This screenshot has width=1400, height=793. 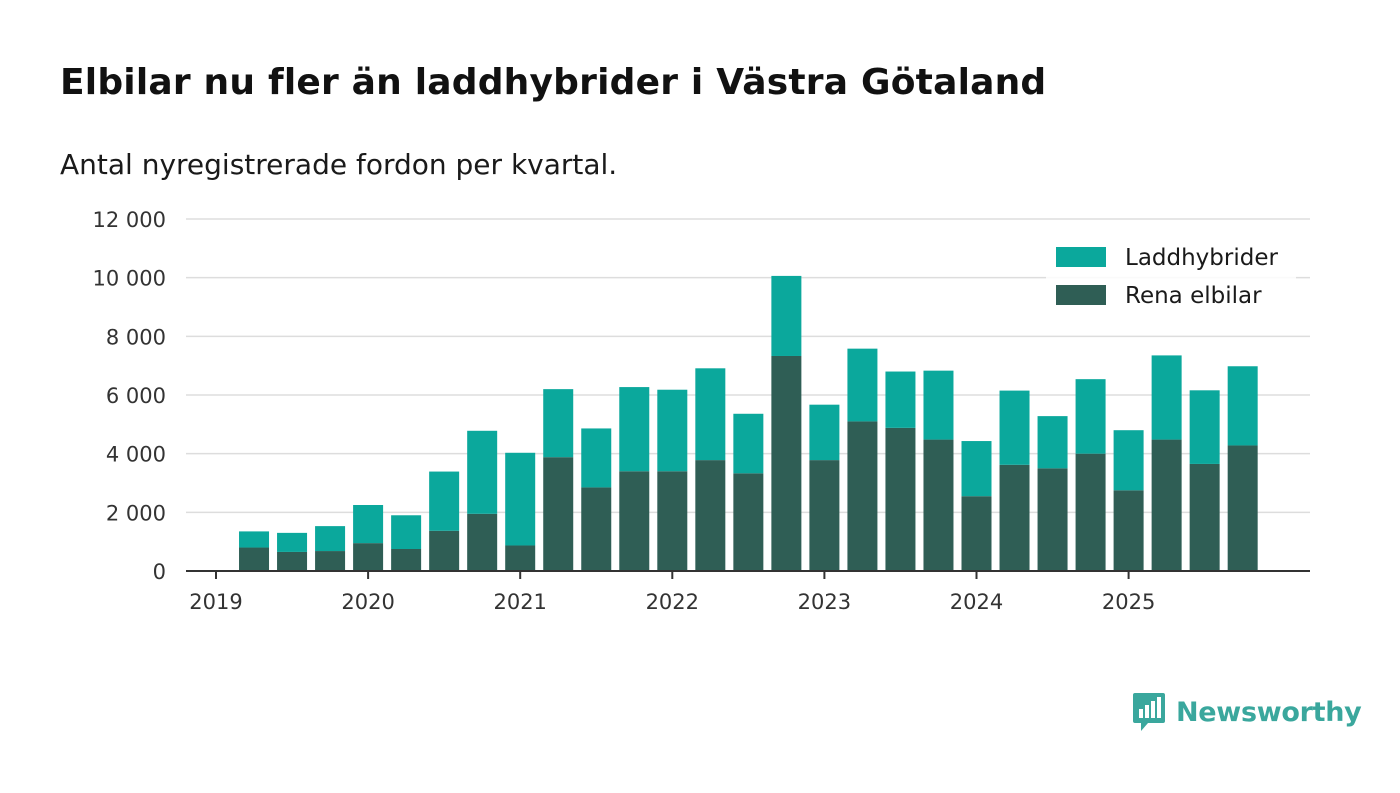 What do you see at coordinates (1201, 258) in the screenshot?
I see `legend-label-laddhybrider: Laddhybrider` at bounding box center [1201, 258].